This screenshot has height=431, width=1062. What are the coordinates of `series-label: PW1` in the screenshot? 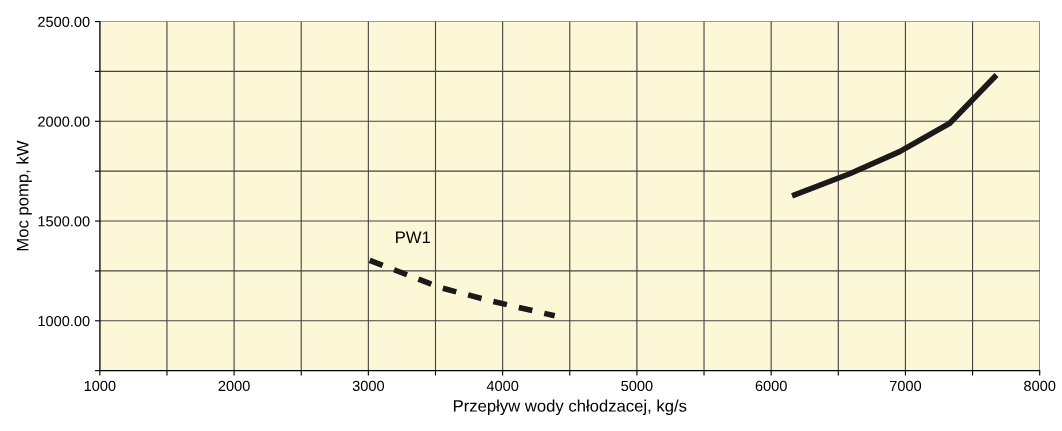 It's located at (413, 237).